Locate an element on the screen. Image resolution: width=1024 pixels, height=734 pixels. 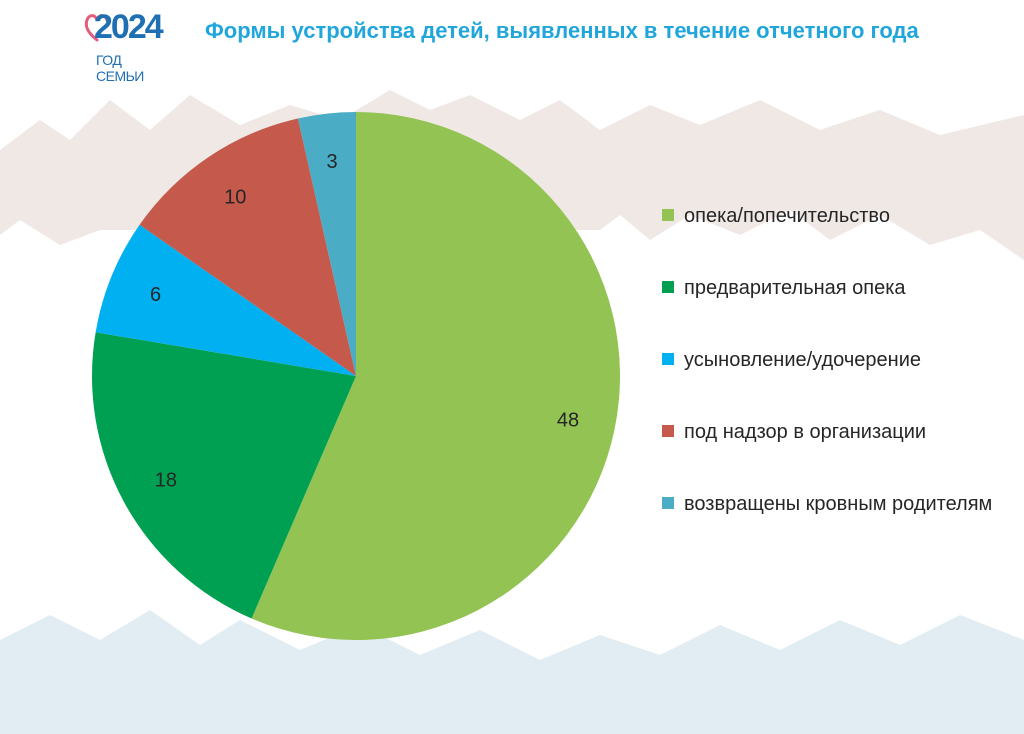
logo-subtitle: ГОД СЕМЬИ is located at coordinates (120, 68).